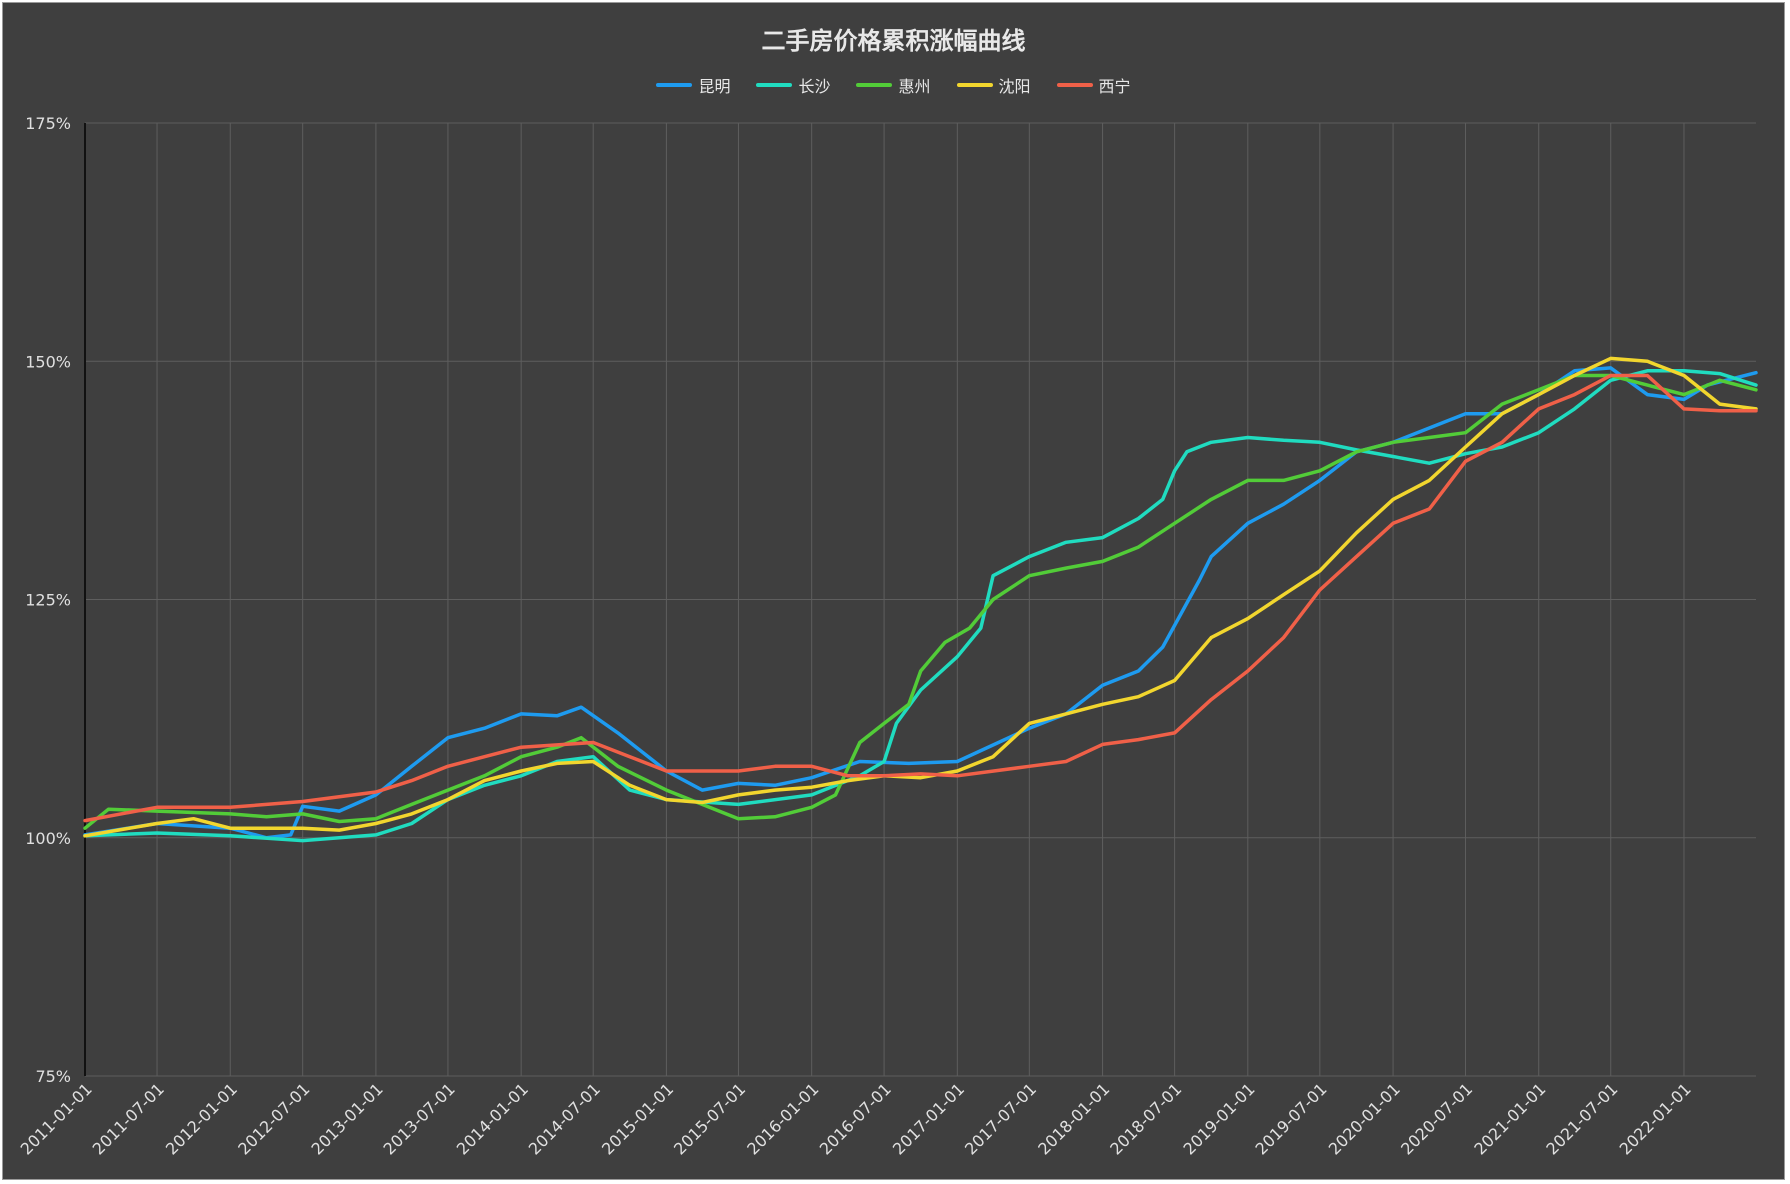  What do you see at coordinates (709, 1118) in the screenshot?
I see `x-tick-label: 2015-07-01` at bounding box center [709, 1118].